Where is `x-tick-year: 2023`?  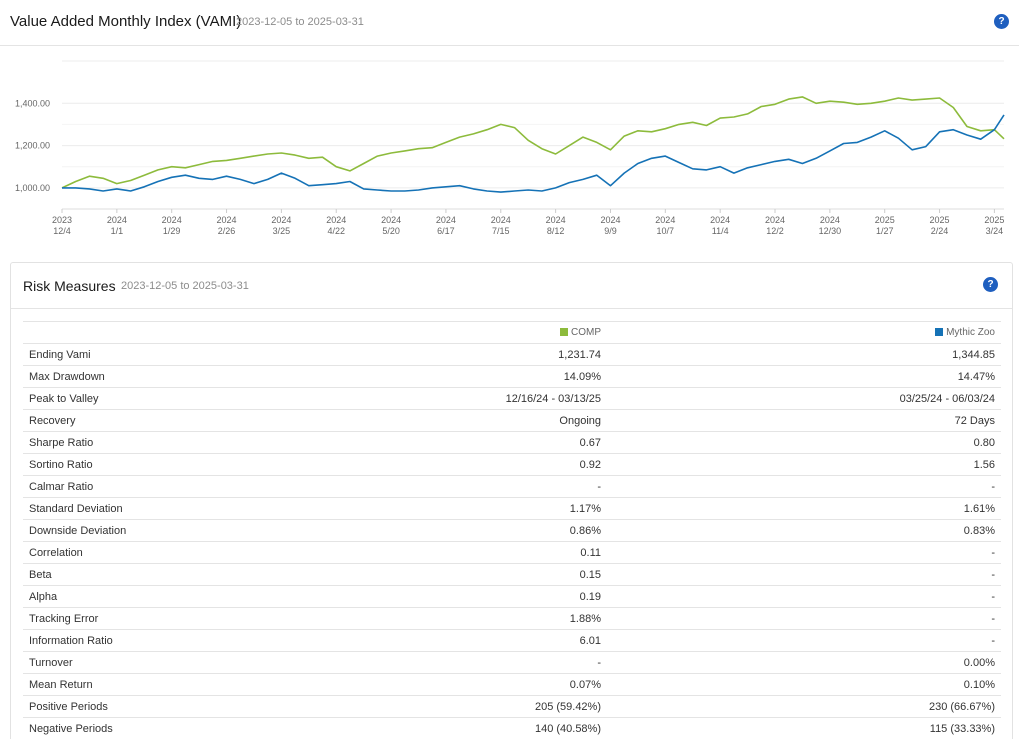 x-tick-year: 2023 is located at coordinates (62, 220).